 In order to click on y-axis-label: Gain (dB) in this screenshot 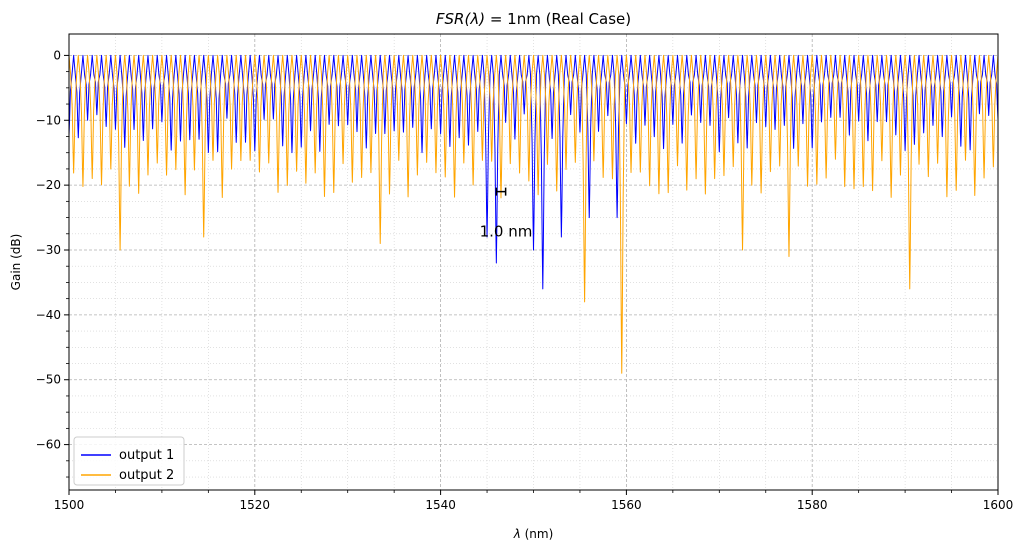, I will do `click(16, 262)`.